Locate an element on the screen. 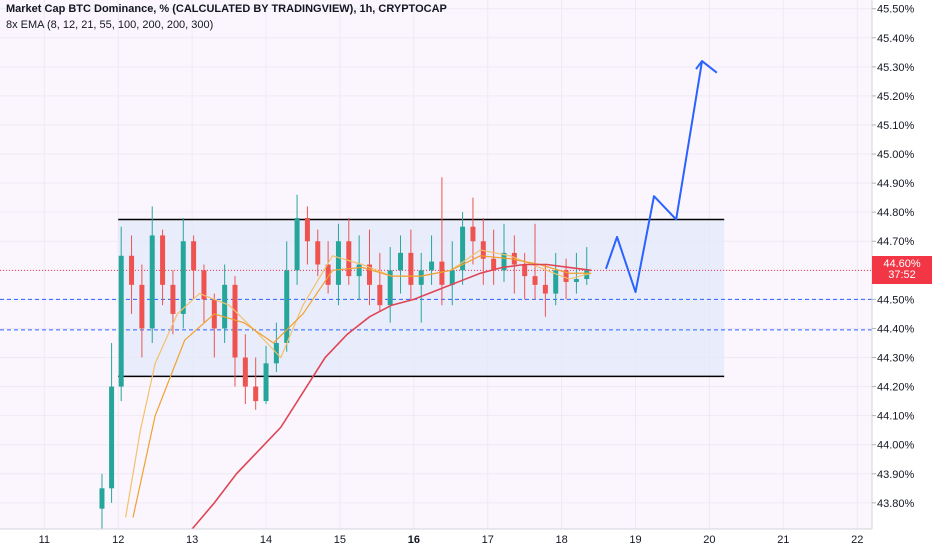  bar-countdown: 37:52 is located at coordinates (902, 276).